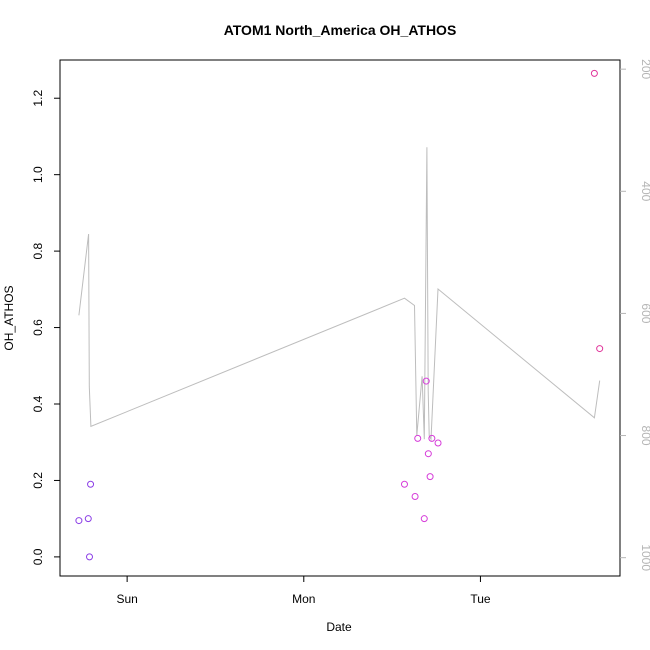 Image resolution: width=650 pixels, height=650 pixels. What do you see at coordinates (644, 313) in the screenshot?
I see `y2-tick-label: 600` at bounding box center [644, 313].